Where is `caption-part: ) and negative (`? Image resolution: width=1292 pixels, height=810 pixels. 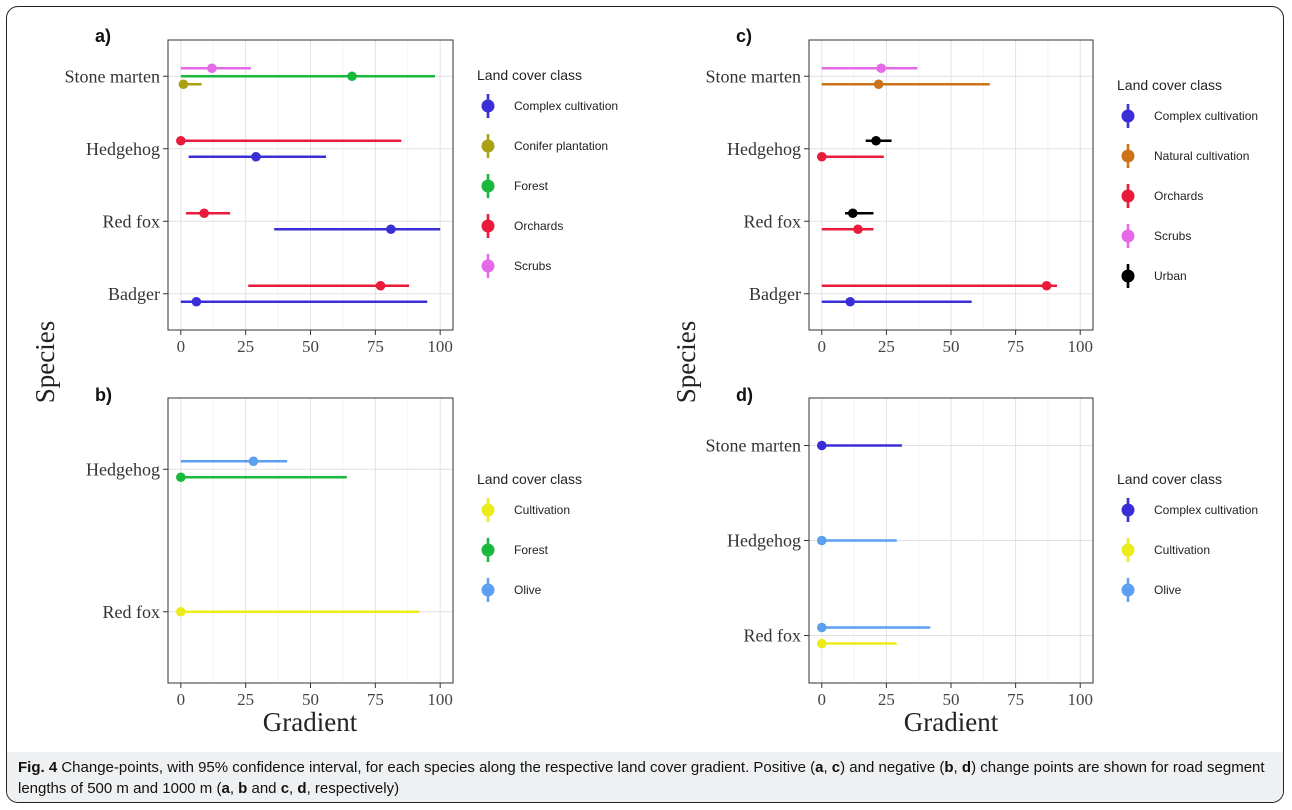
caption-part: ) and negative ( is located at coordinates (892, 767).